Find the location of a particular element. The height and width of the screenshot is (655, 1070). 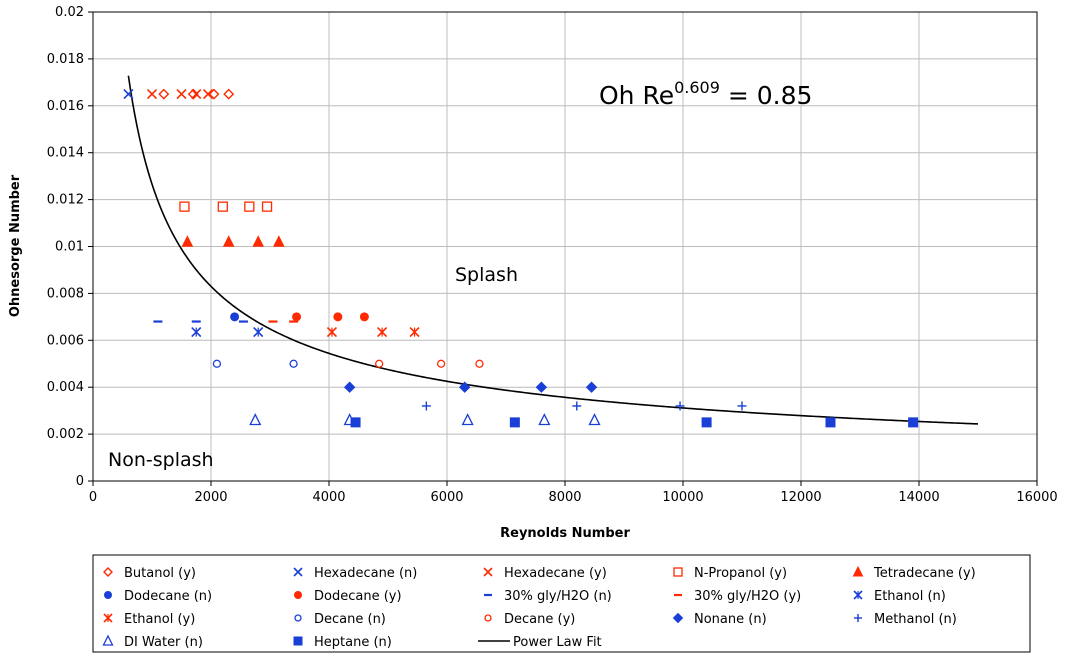

legend-item-ethanol-y: Ethanol (y) is located at coordinates (149, 619).